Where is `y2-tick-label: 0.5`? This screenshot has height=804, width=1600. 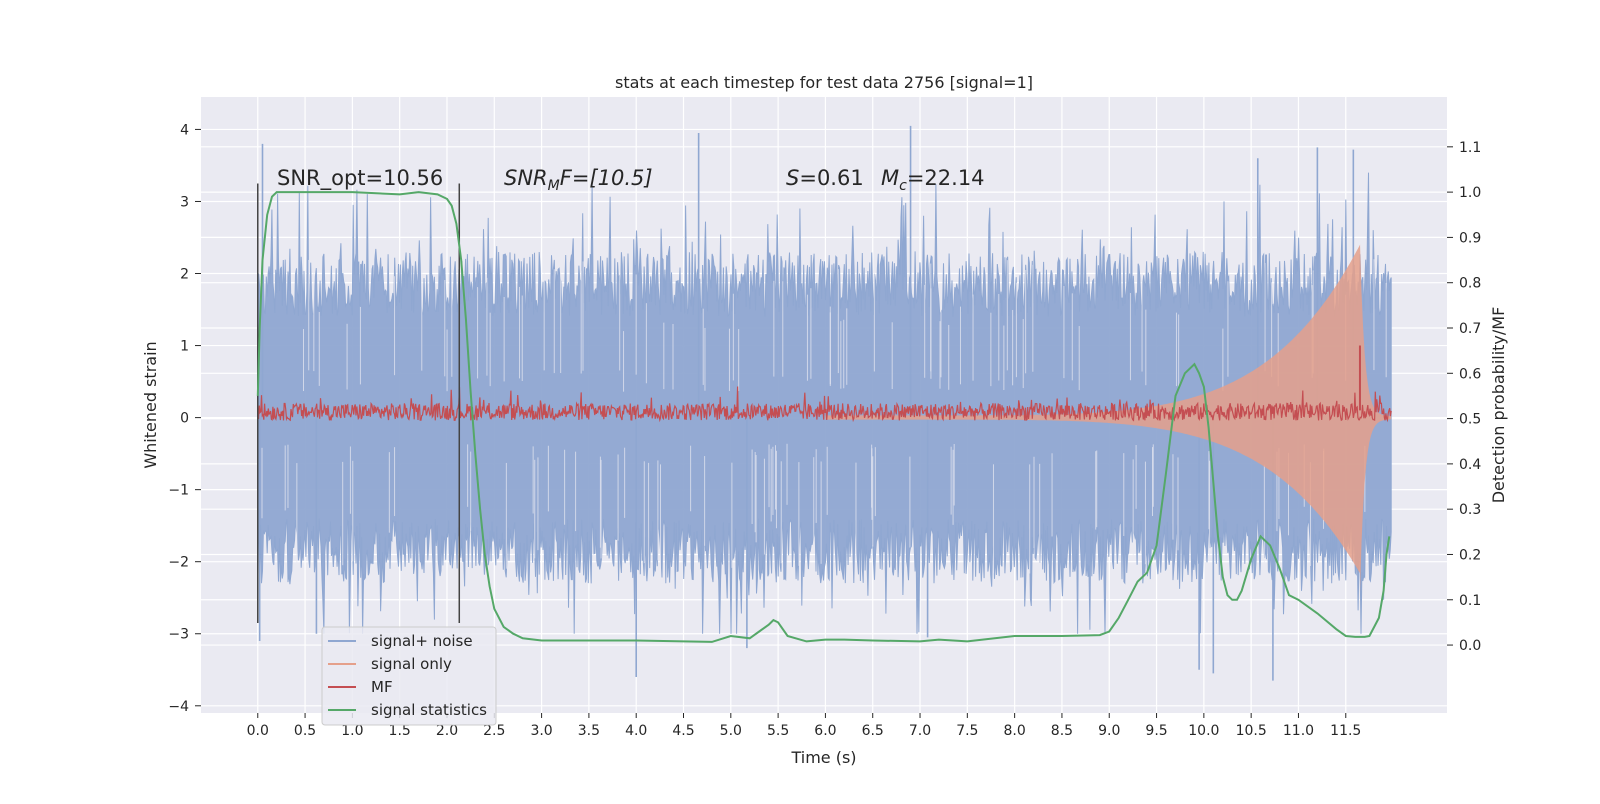
y2-tick-label: 0.5 is located at coordinates (1470, 420).